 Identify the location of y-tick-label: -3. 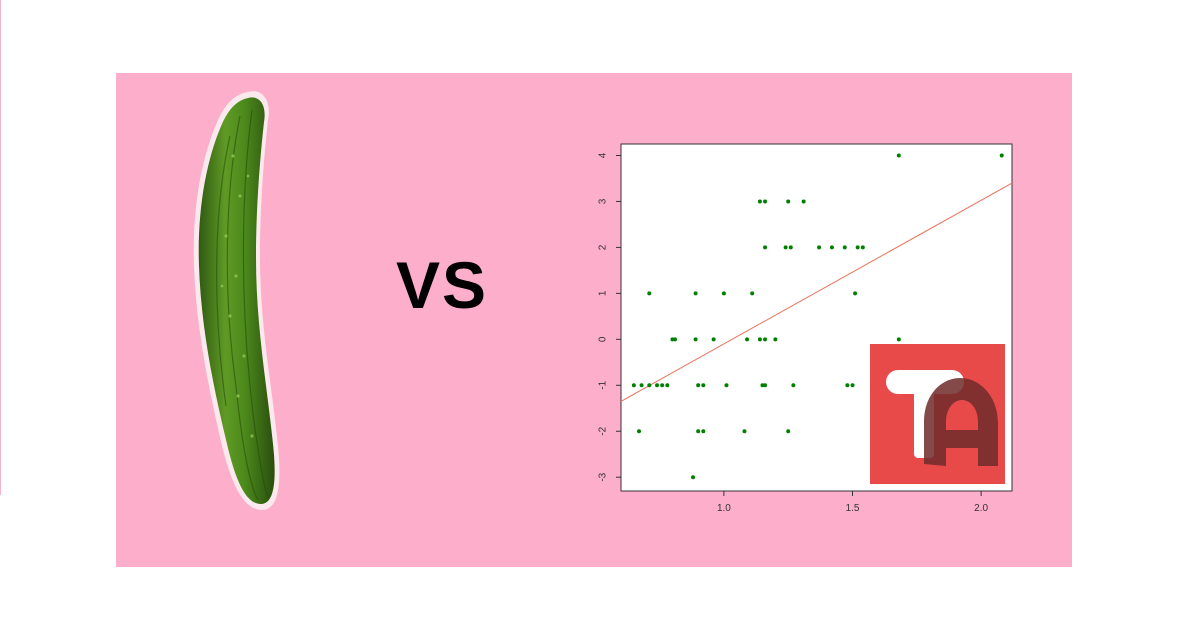
(603, 476).